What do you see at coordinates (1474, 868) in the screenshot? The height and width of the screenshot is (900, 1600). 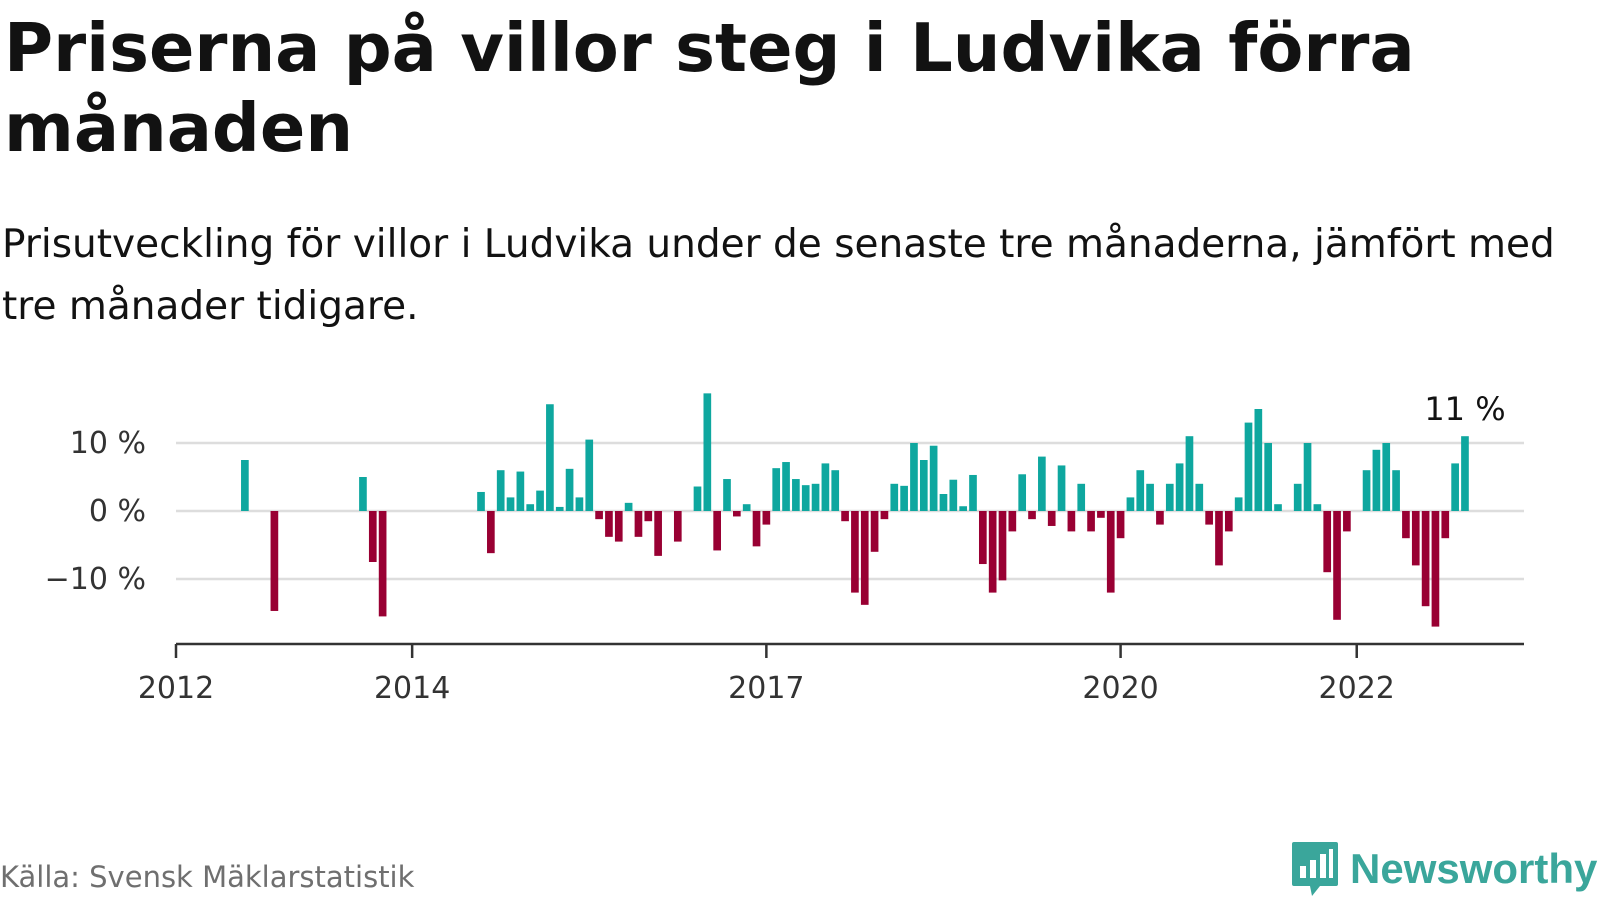 I see `brand-name: Newsworthy` at bounding box center [1474, 868].